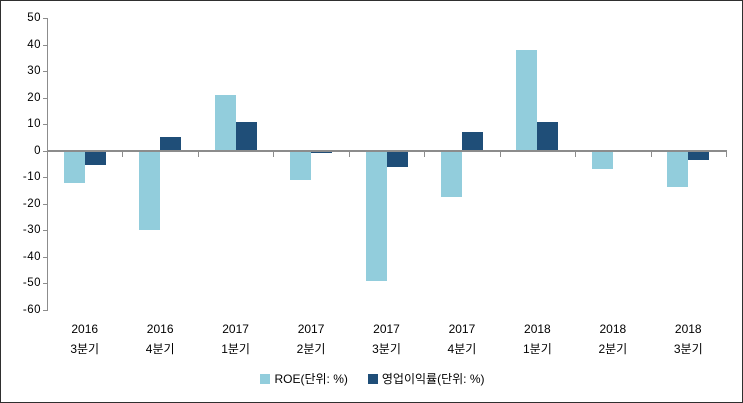 The image size is (743, 403). What do you see at coordinates (31, 203) in the screenshot?
I see `y-tick-label: -20` at bounding box center [31, 203].